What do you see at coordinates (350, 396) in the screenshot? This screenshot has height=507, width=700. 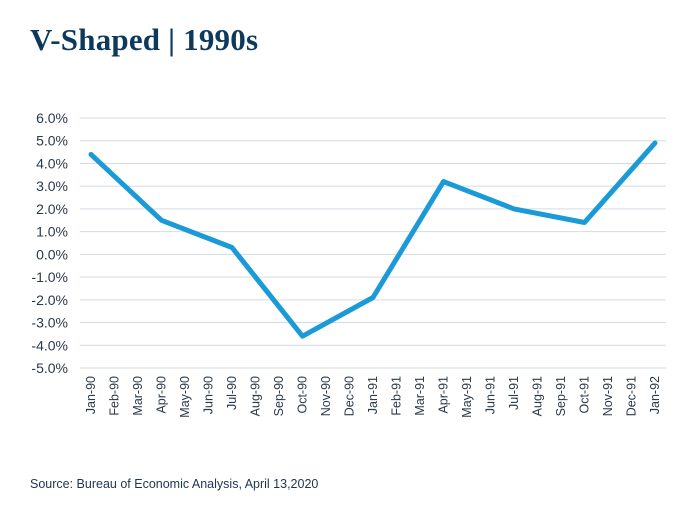 I see `x-tick-label: Dec-90` at bounding box center [350, 396].